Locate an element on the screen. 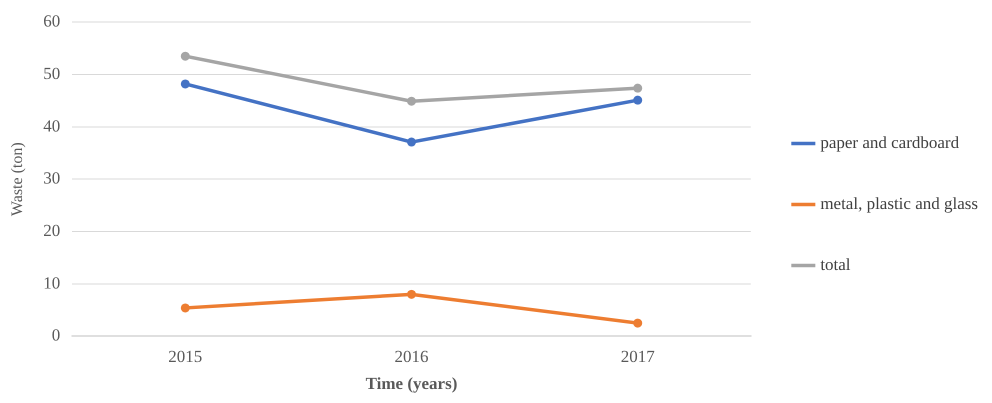 The image size is (992, 403). y-tick-label: 10 is located at coordinates (51, 282).